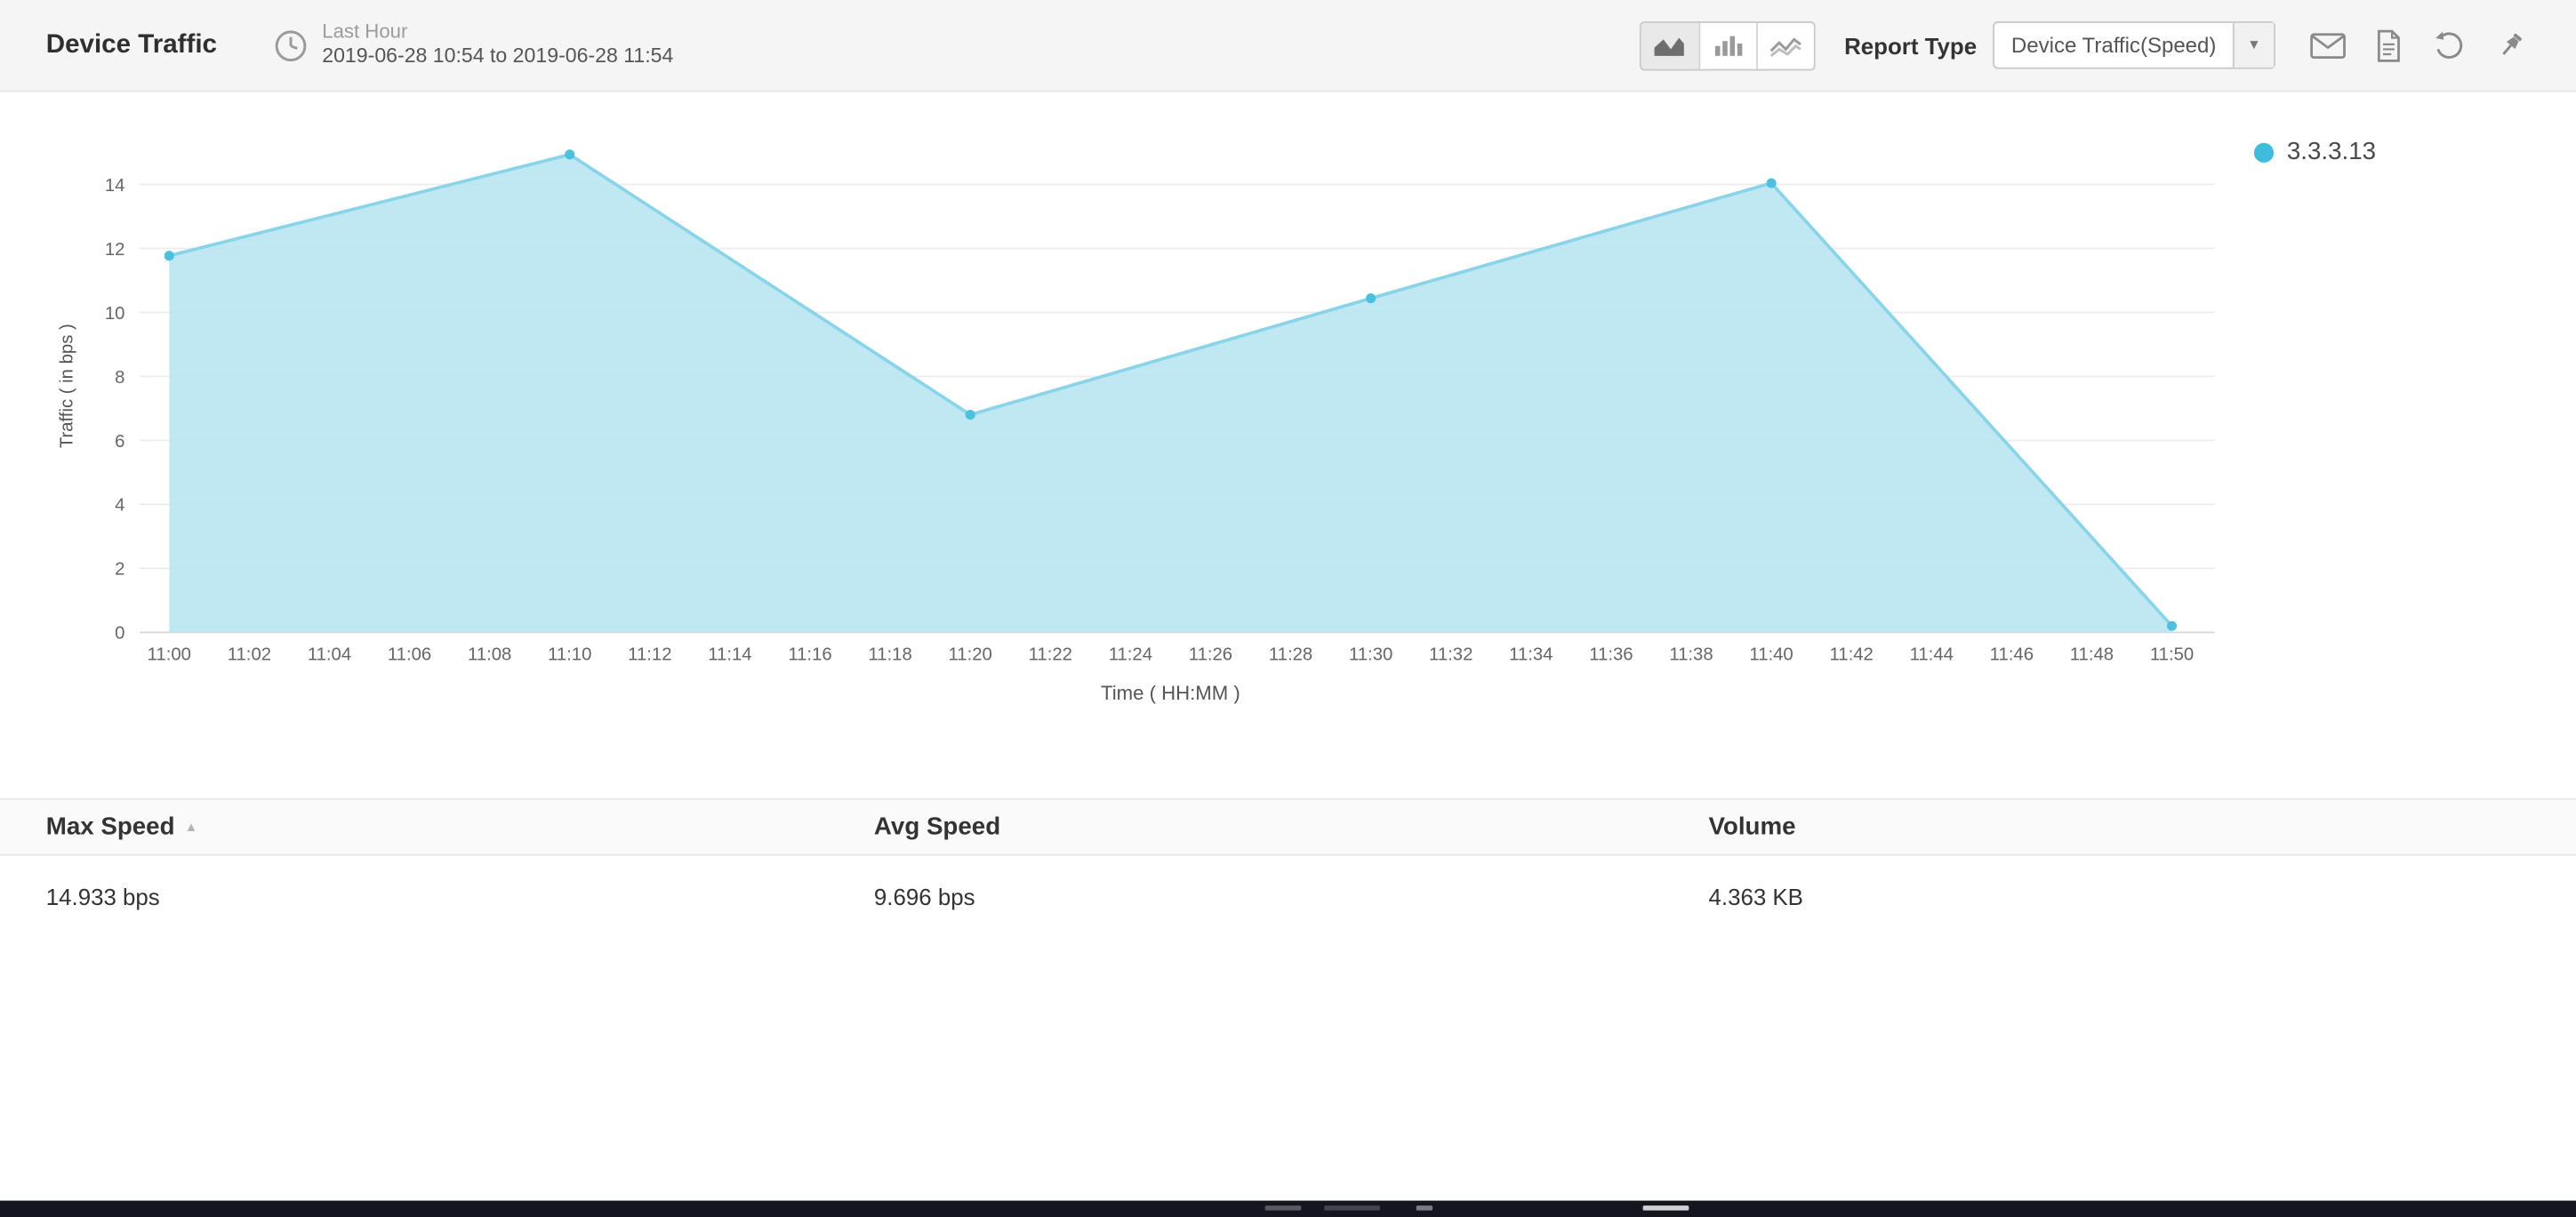  Describe the element at coordinates (649, 655) in the screenshot. I see `svg-text: 11:12` at that location.